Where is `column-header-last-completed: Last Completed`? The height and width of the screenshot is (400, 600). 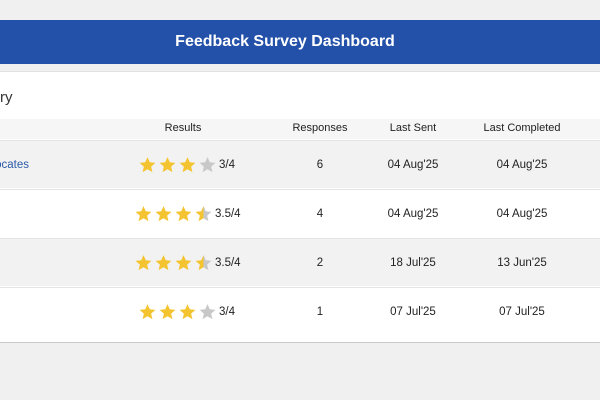
column-header-last-completed: Last Completed is located at coordinates (522, 128).